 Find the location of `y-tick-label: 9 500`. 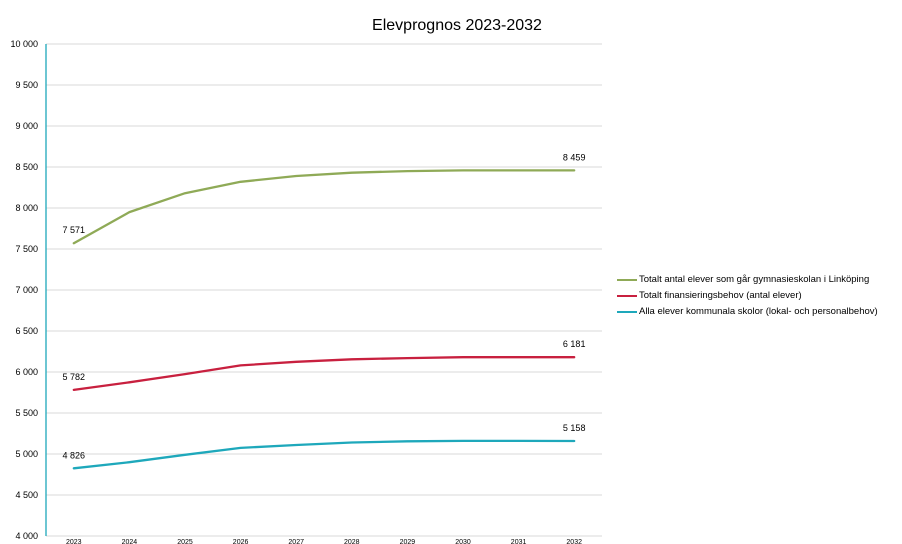

y-tick-label: 9 500 is located at coordinates (26, 85).